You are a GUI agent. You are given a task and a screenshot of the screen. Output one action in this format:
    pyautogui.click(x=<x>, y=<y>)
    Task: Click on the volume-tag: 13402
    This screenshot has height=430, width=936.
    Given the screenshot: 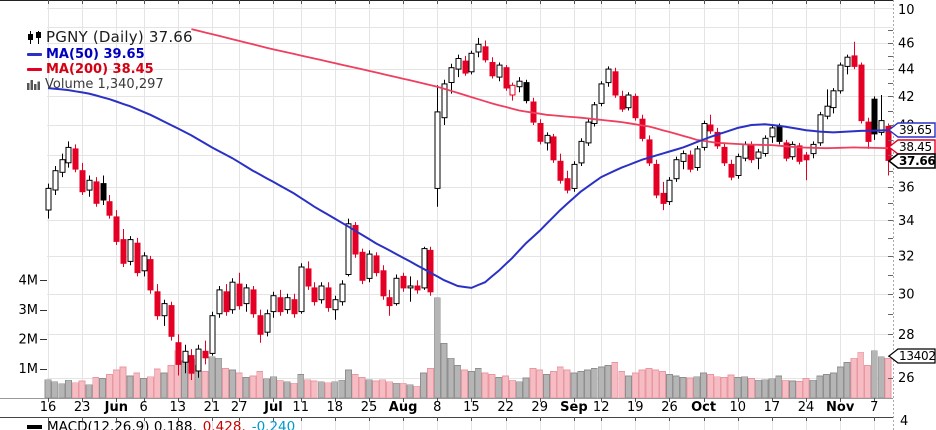 What is the action you would take?
    pyautogui.click(x=912, y=356)
    